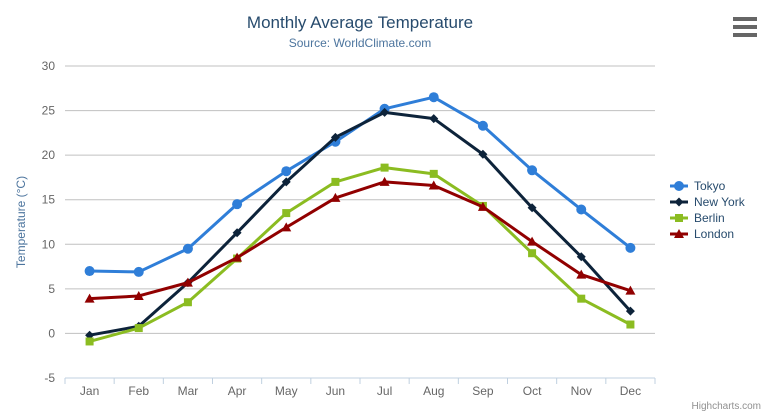 This screenshot has height=416, width=769. Describe the element at coordinates (714, 234) in the screenshot. I see `legend-label: London` at that location.